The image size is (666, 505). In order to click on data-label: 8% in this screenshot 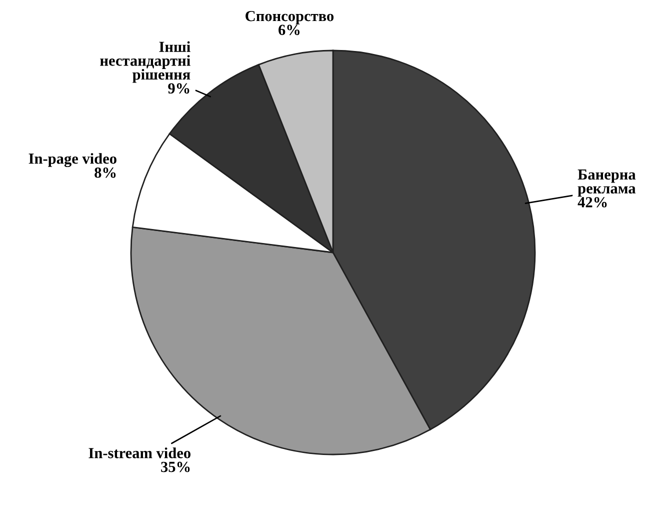, I will do `click(105, 172)`.